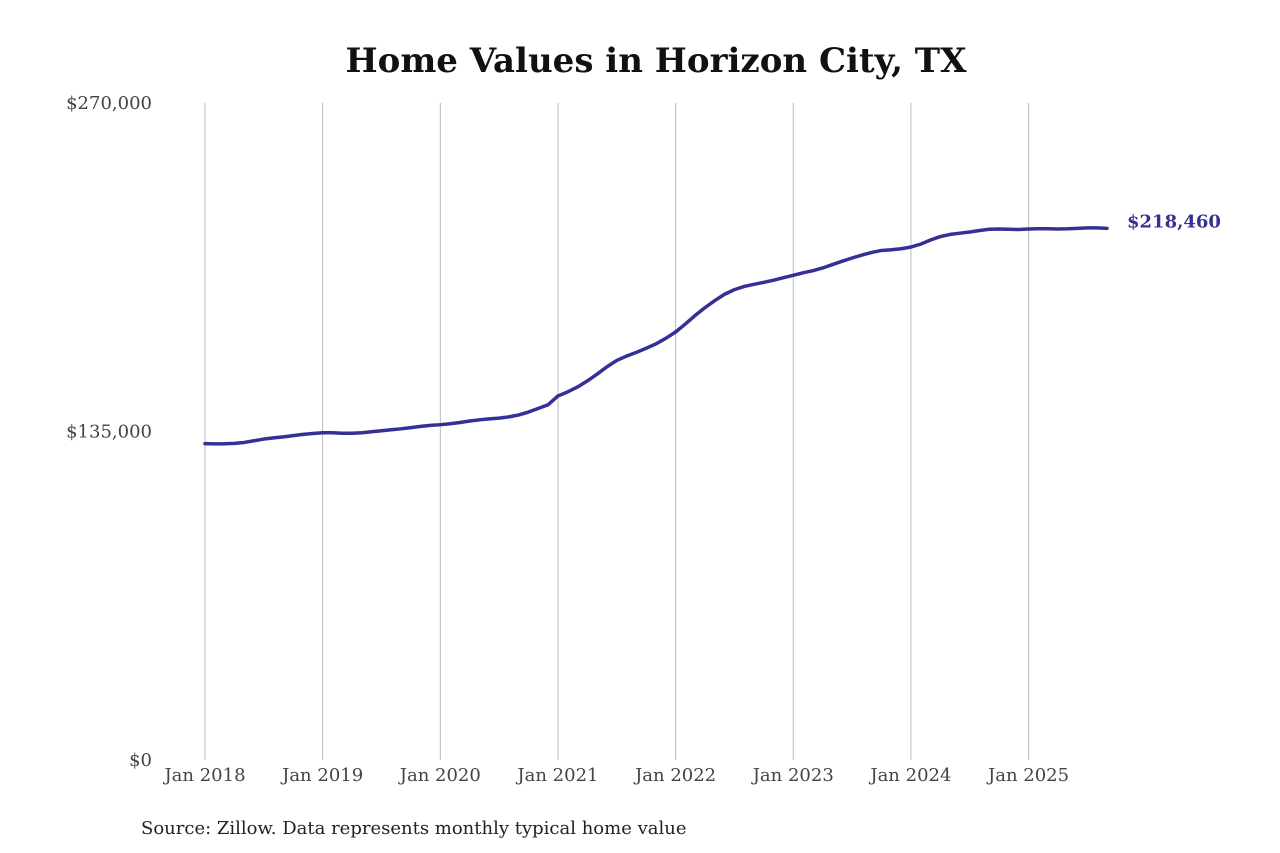 The width and height of the screenshot is (1280, 853). What do you see at coordinates (1174, 221) in the screenshot?
I see `data-label: $218,460` at bounding box center [1174, 221].